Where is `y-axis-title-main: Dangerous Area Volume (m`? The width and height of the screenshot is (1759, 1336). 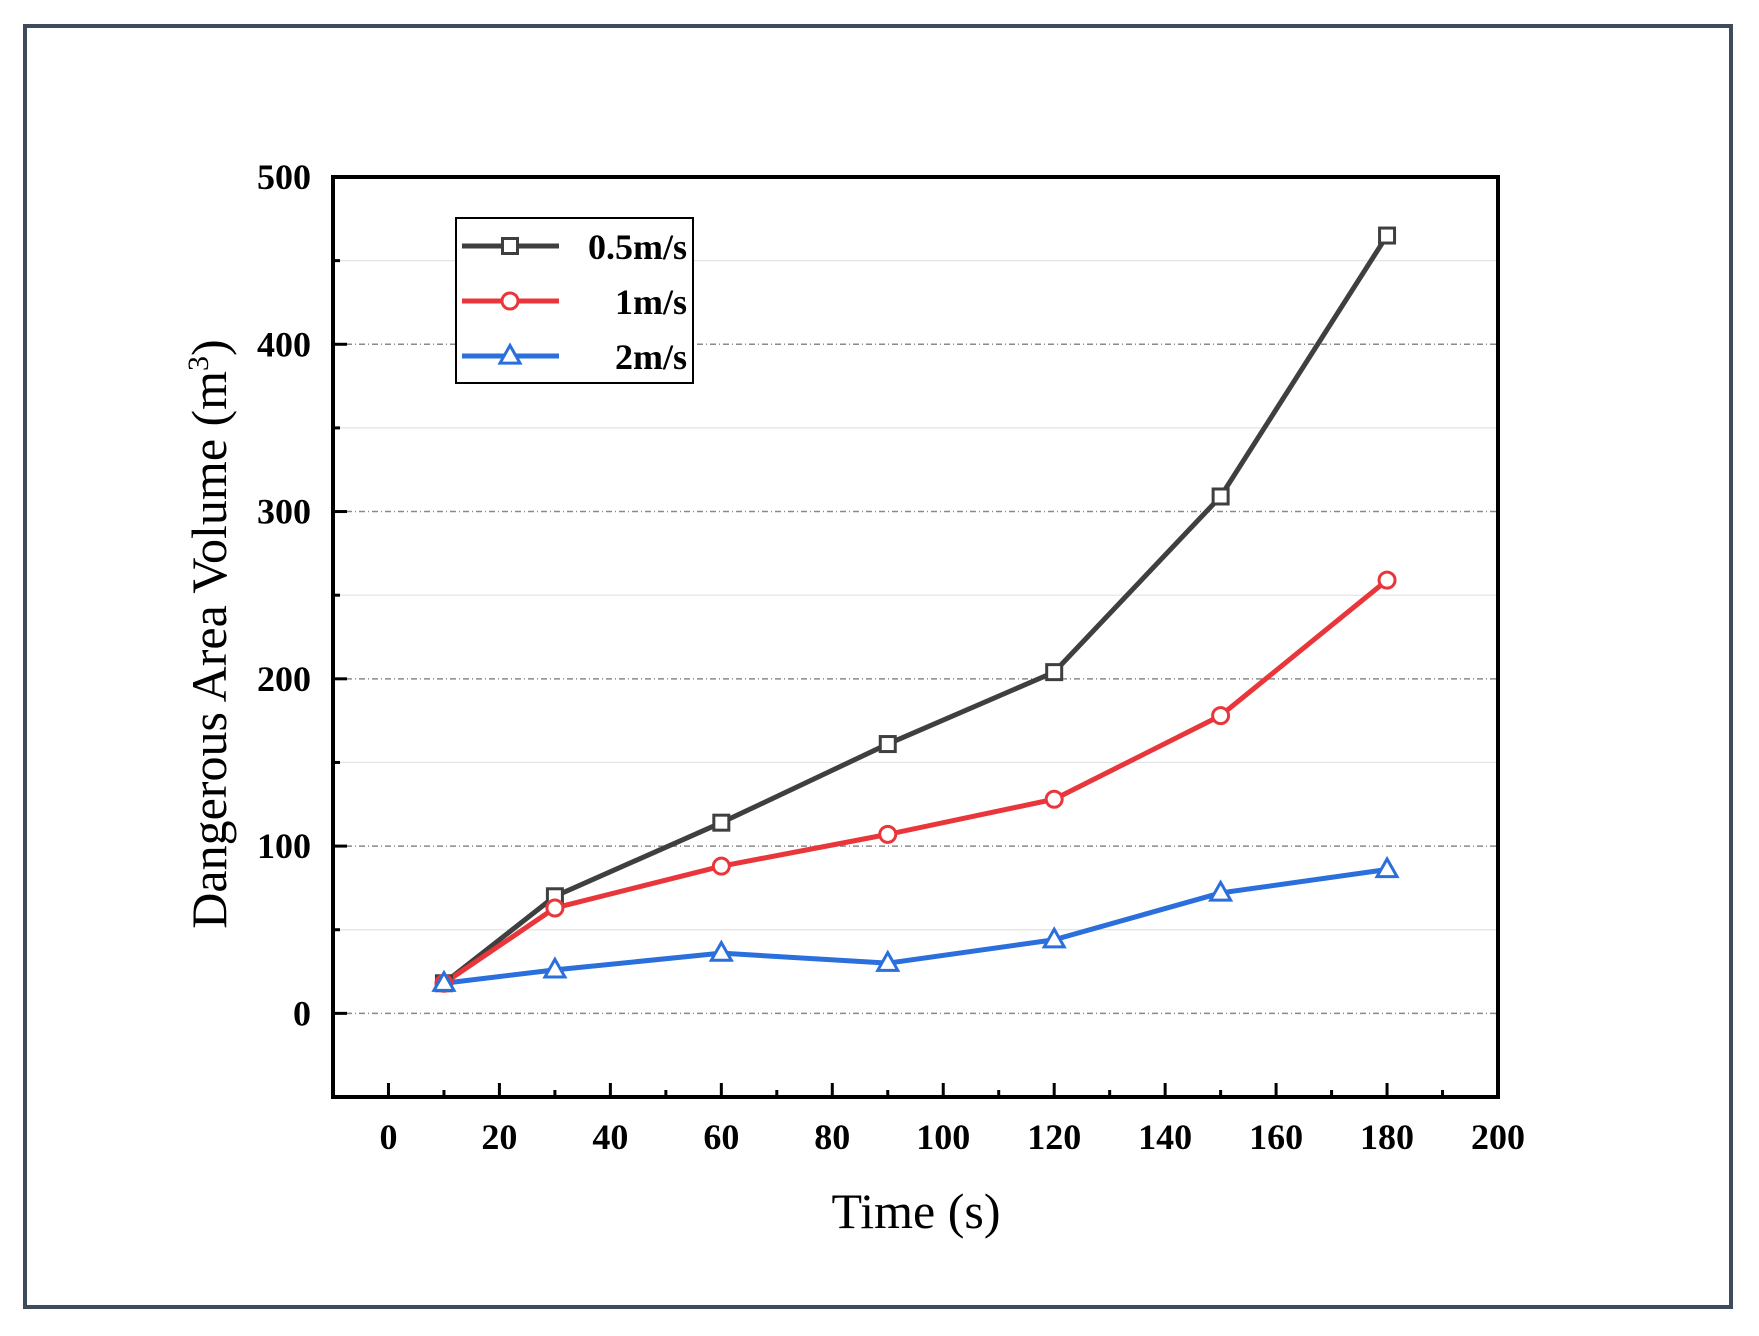 y-axis-title-main: Dangerous Area Volume (m is located at coordinates (209, 650).